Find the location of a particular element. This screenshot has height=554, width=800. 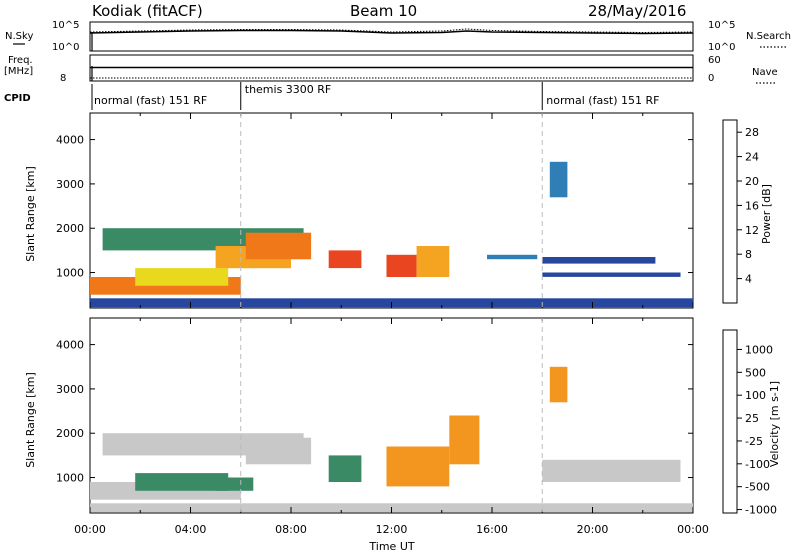

velocity-ylabel: Slant Range [km] is located at coordinates (30, 420).